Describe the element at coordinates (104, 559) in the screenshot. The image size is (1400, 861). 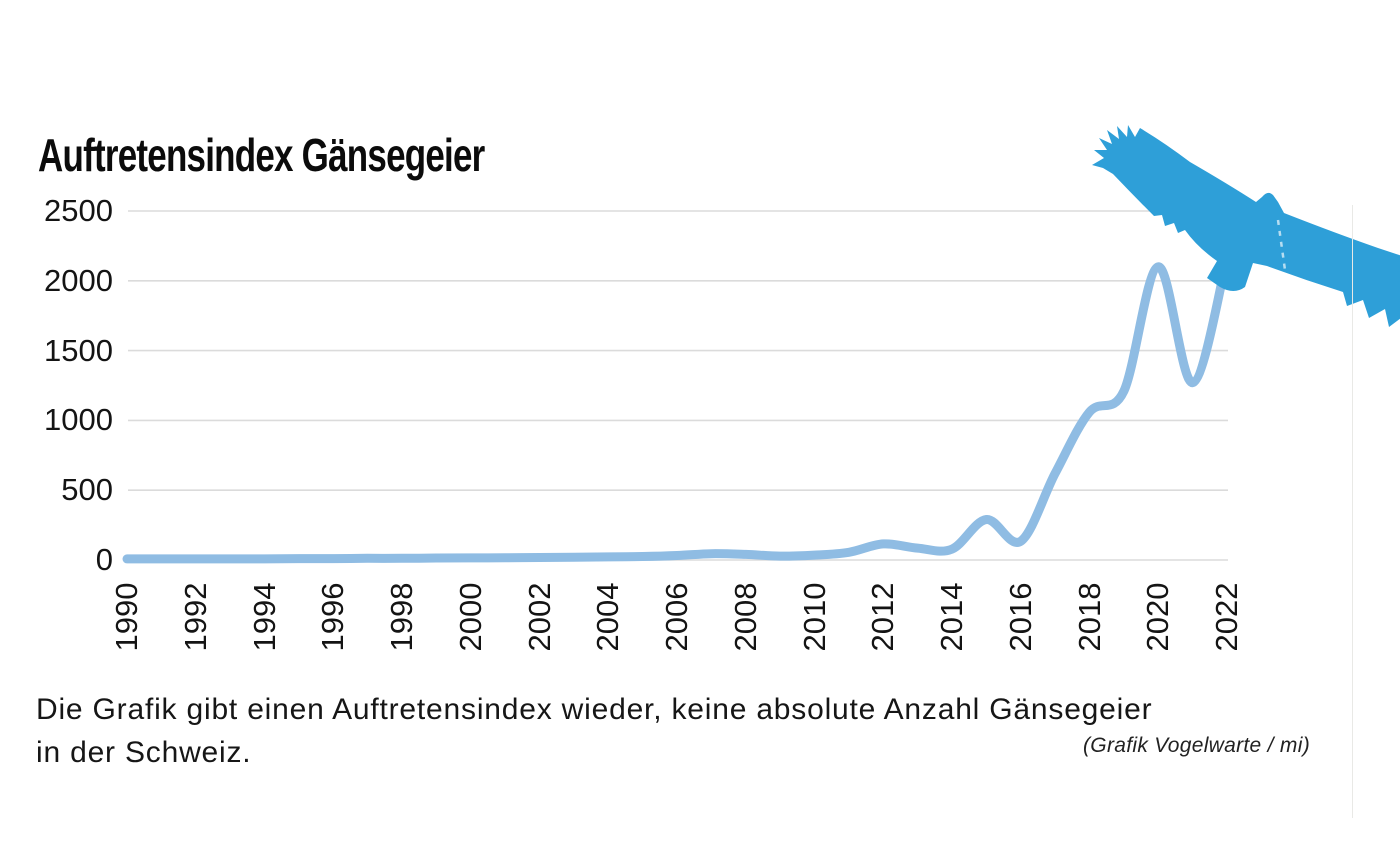
I see `y-axis-tick-label: 0` at that location.